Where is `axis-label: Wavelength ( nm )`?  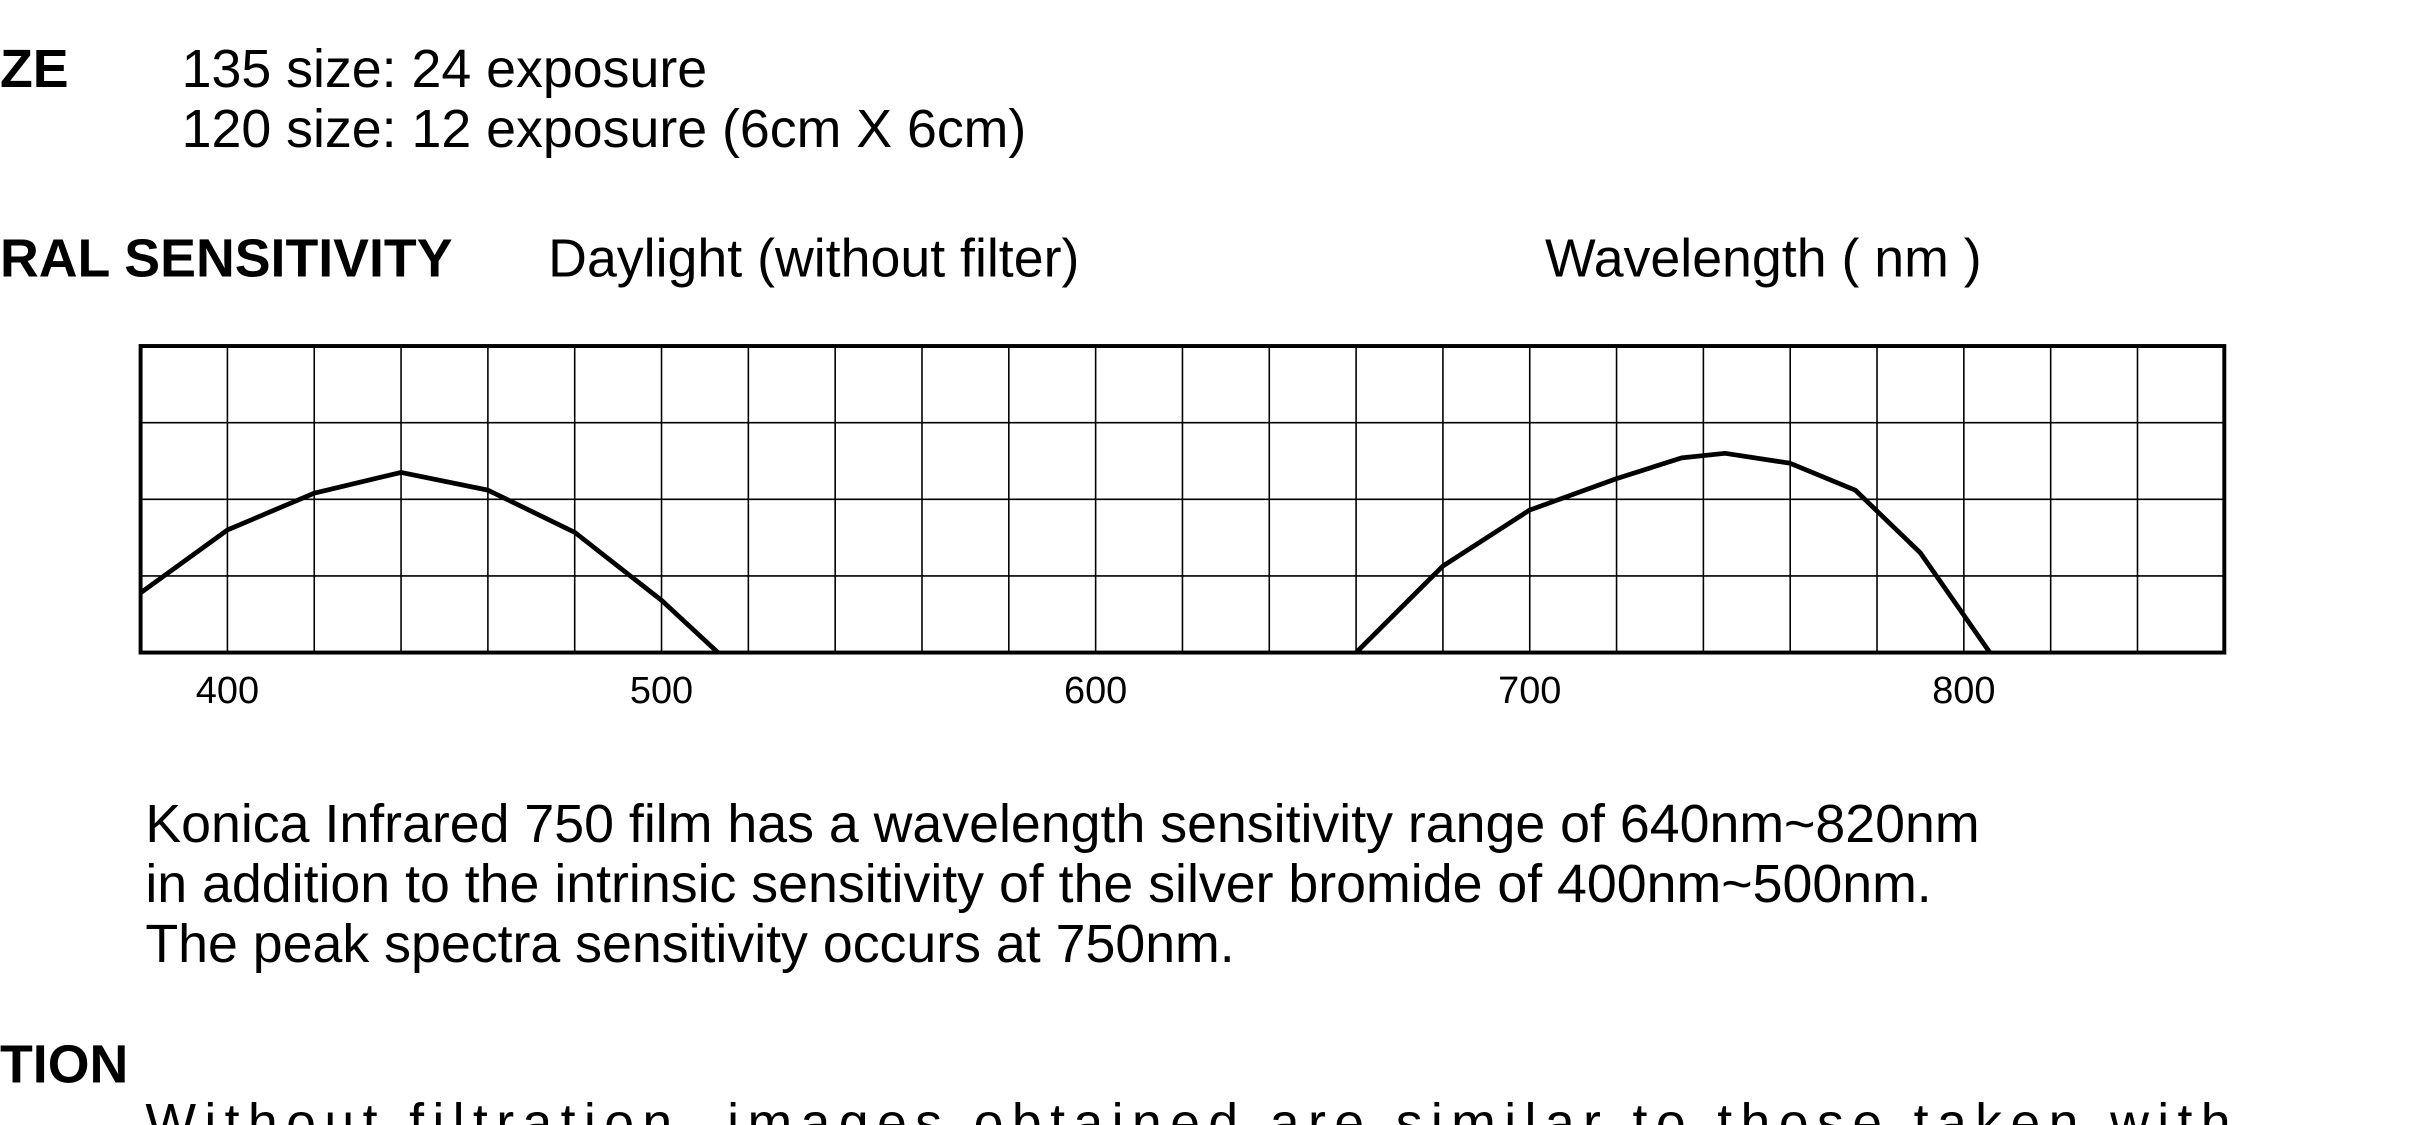 axis-label: Wavelength ( nm ) is located at coordinates (1763, 259).